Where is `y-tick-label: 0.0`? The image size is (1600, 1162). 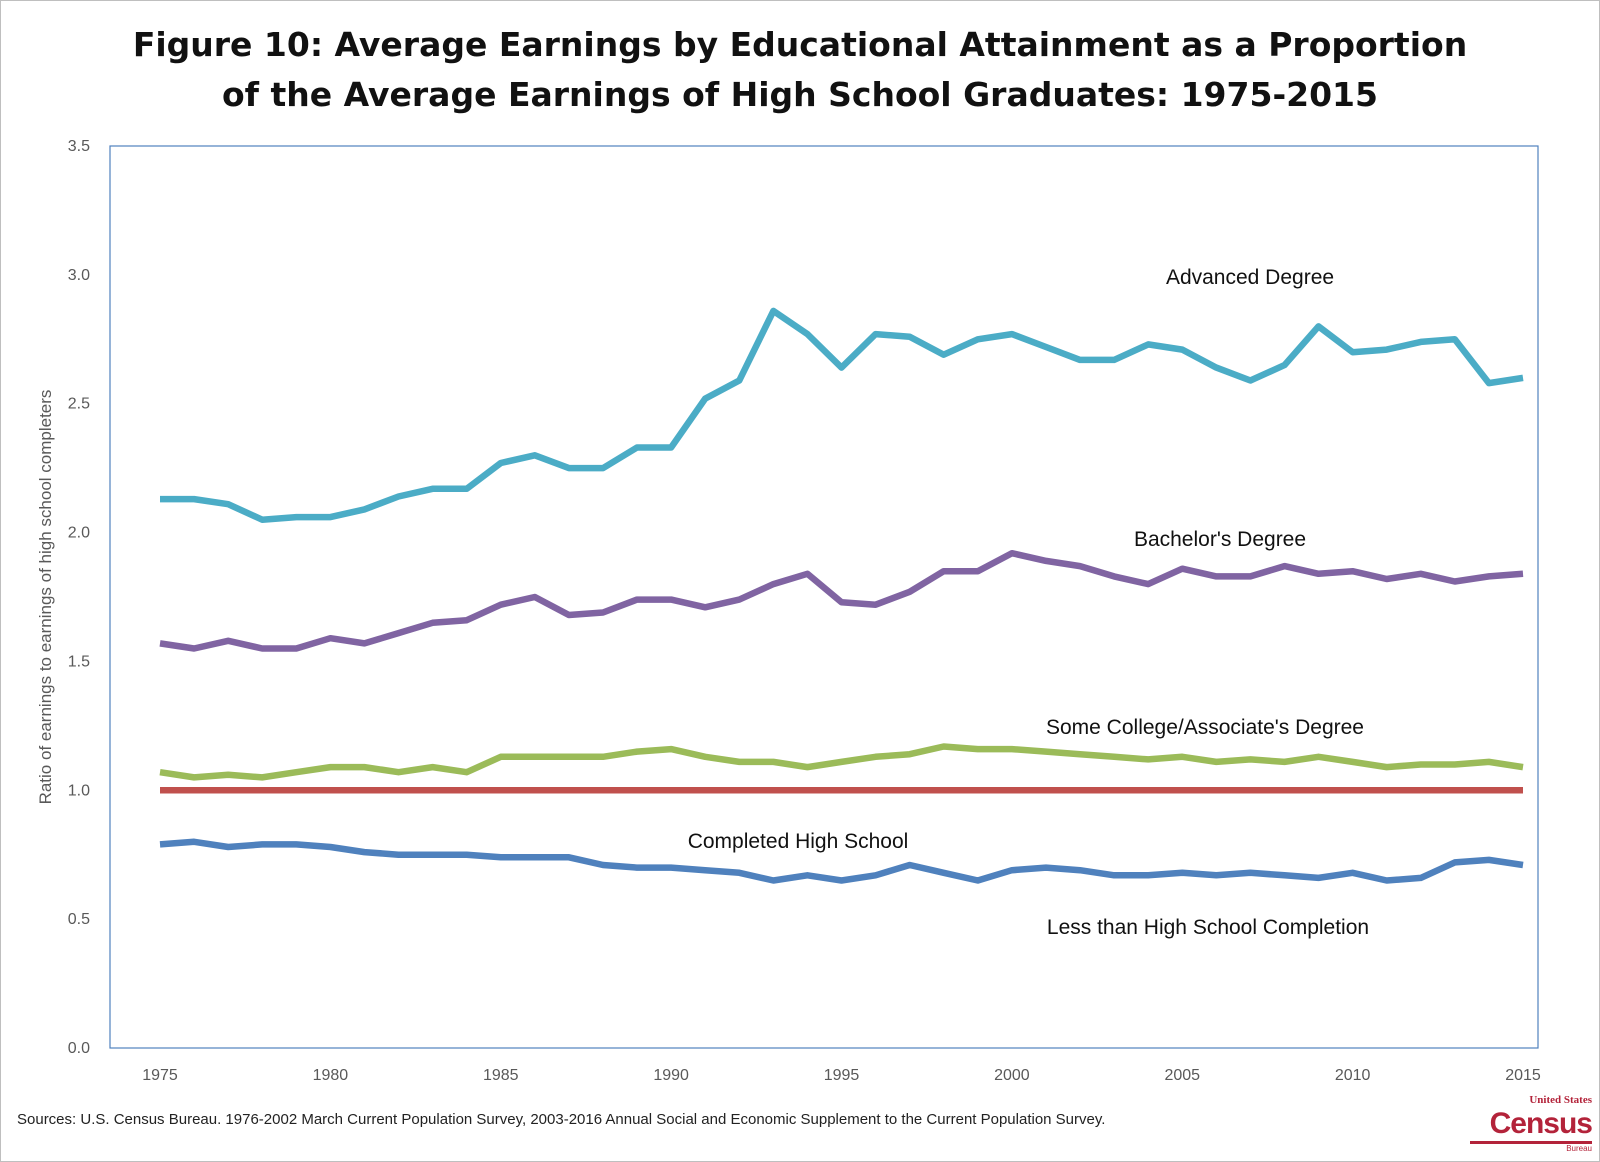 y-tick-label: 0.0 is located at coordinates (79, 1048).